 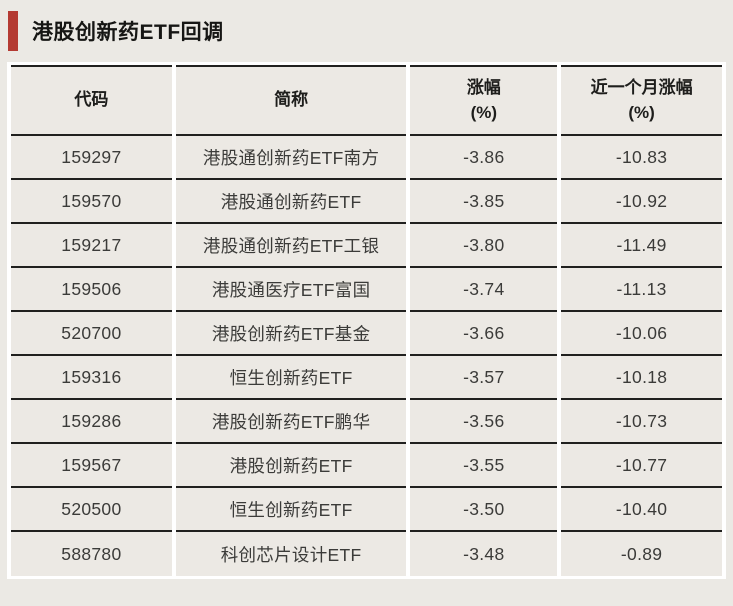 I want to click on month-change-cell: -10.83, so click(x=641, y=158).